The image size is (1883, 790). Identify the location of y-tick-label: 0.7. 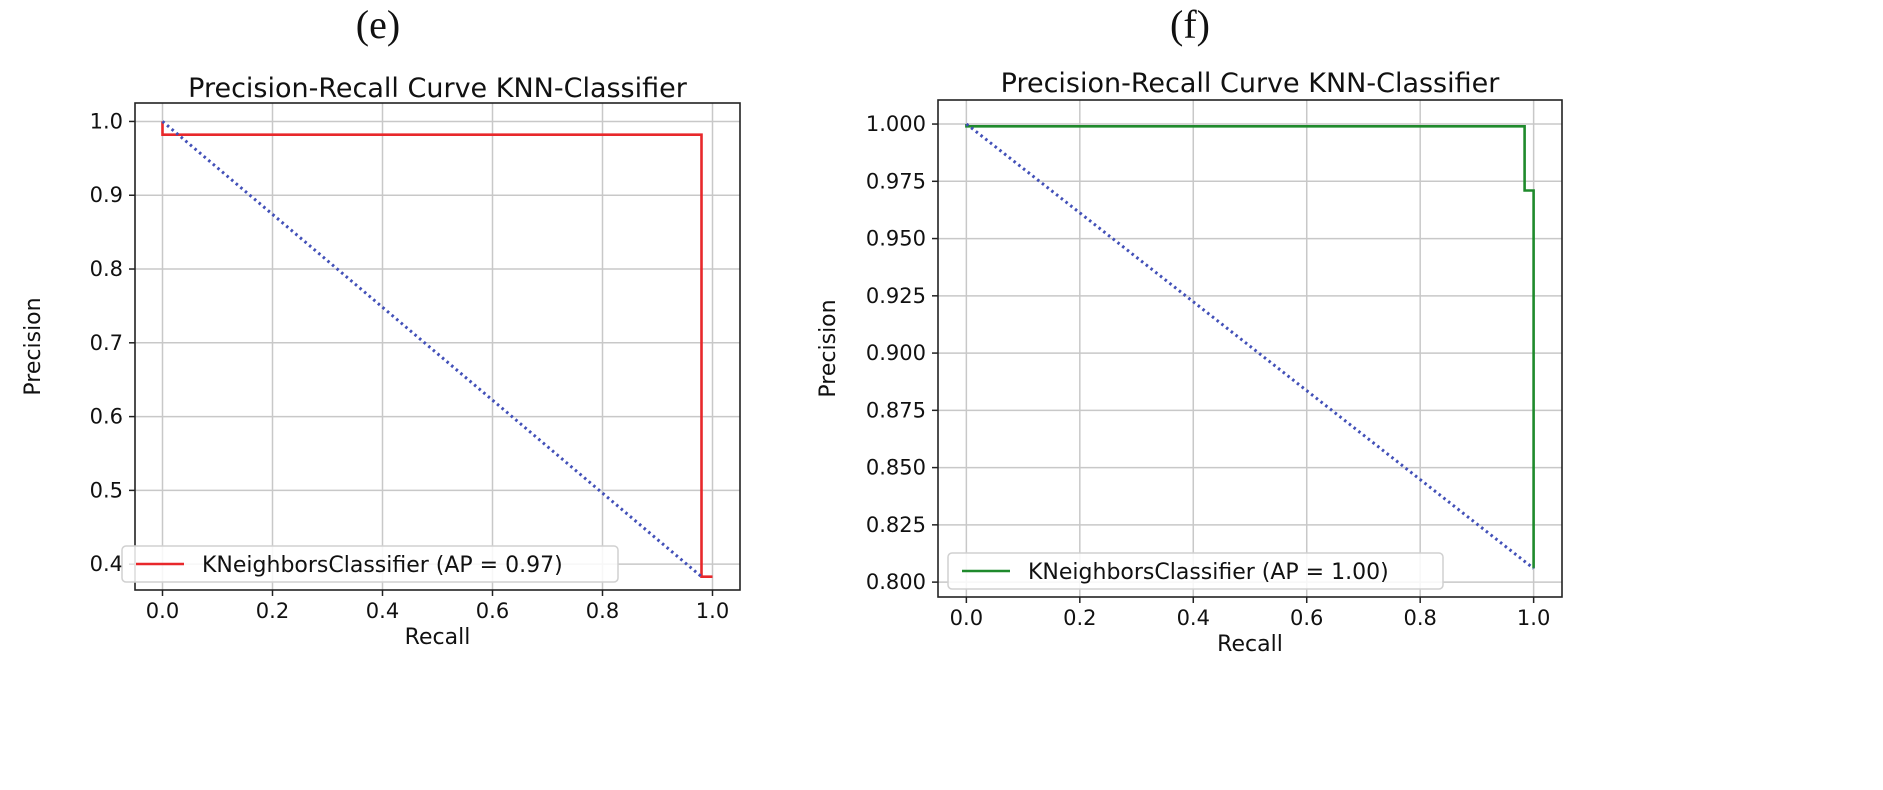
(106, 343).